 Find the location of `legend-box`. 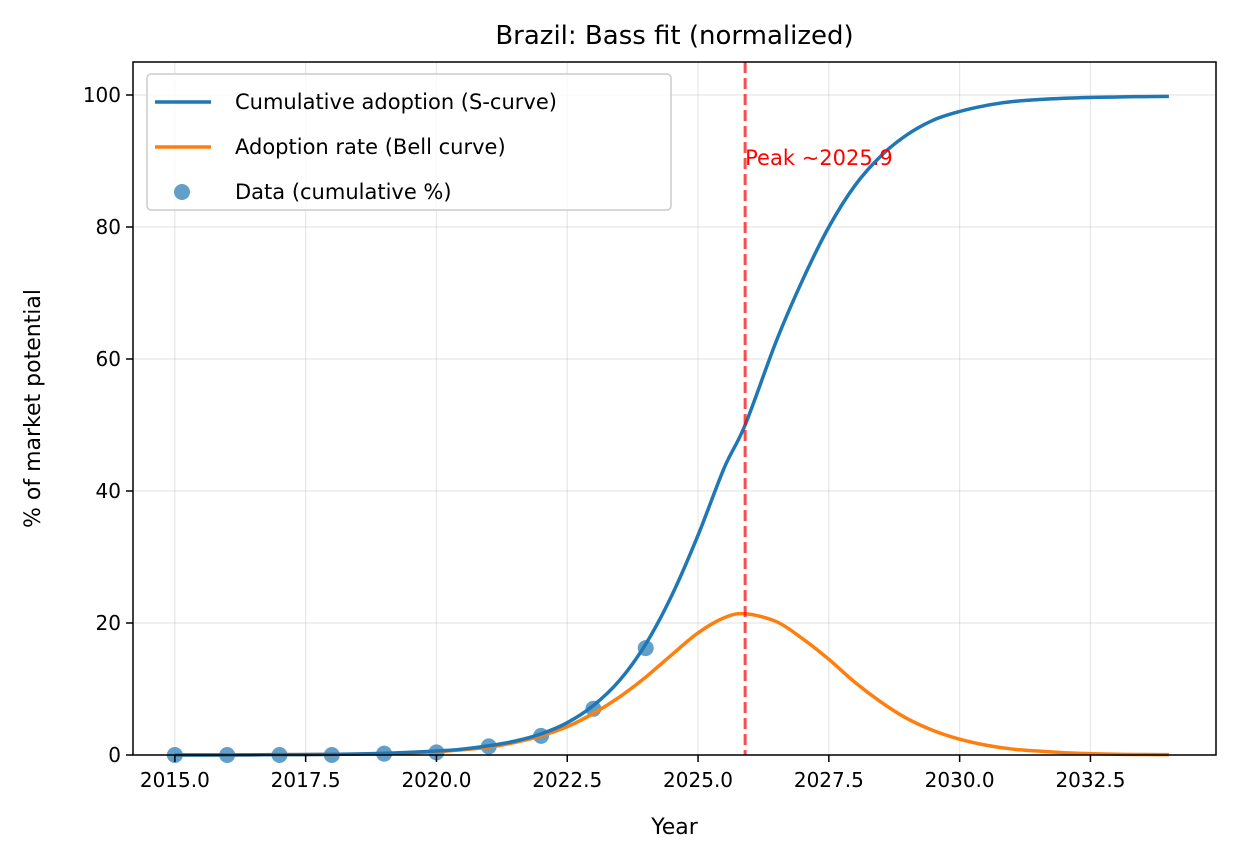

legend-box is located at coordinates (409, 142).